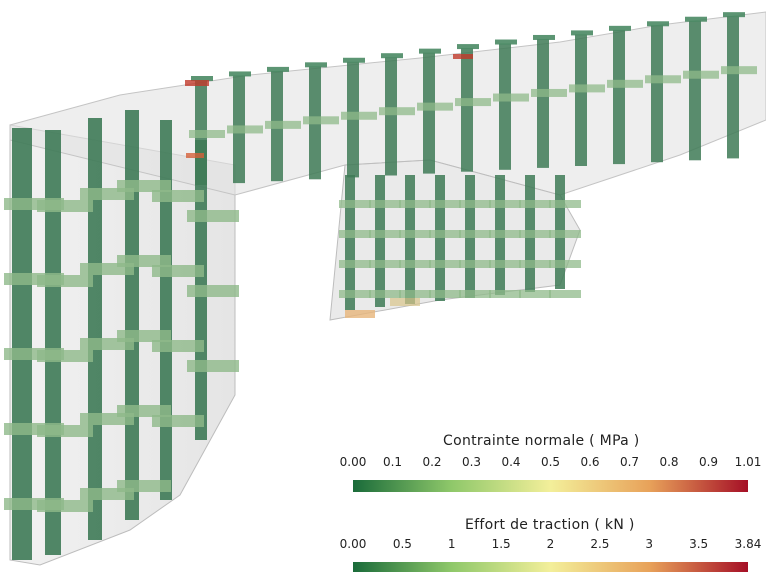 Image resolution: width=766 pixels, height=572 pixels. I want to click on legend_stress-tick: 0.00, so click(353, 462).